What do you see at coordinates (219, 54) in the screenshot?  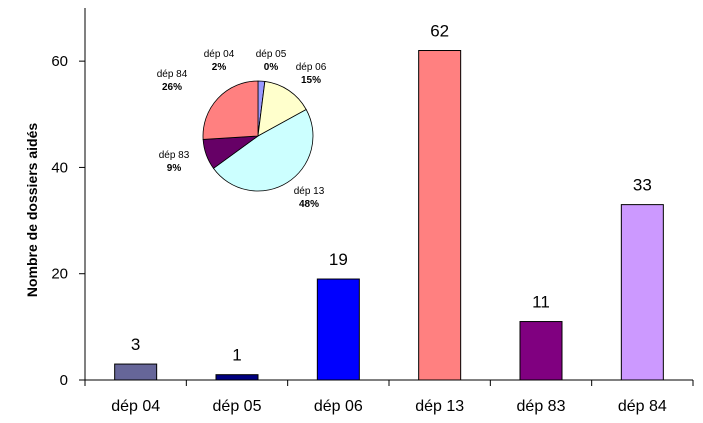 I see `pie-label-name: dép 04` at bounding box center [219, 54].